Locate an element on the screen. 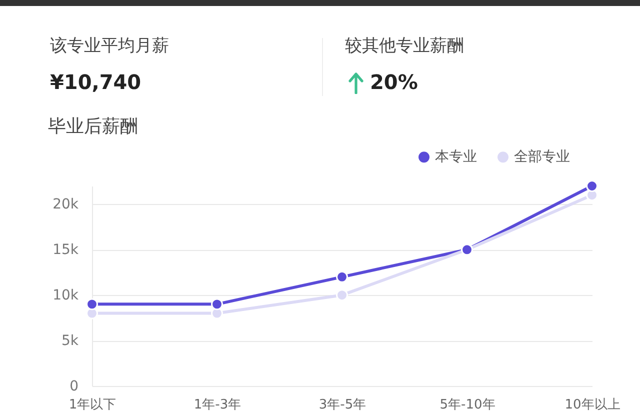 This screenshot has width=640, height=416. text: 该专业平均月薪 is located at coordinates (109, 46).